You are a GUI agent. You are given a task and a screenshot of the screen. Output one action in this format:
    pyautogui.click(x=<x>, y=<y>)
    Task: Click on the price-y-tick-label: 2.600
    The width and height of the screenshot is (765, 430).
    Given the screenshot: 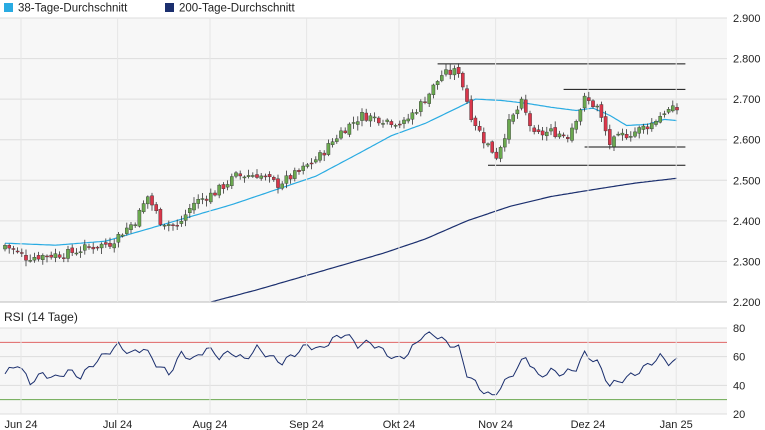 What is the action you would take?
    pyautogui.click(x=747, y=141)
    